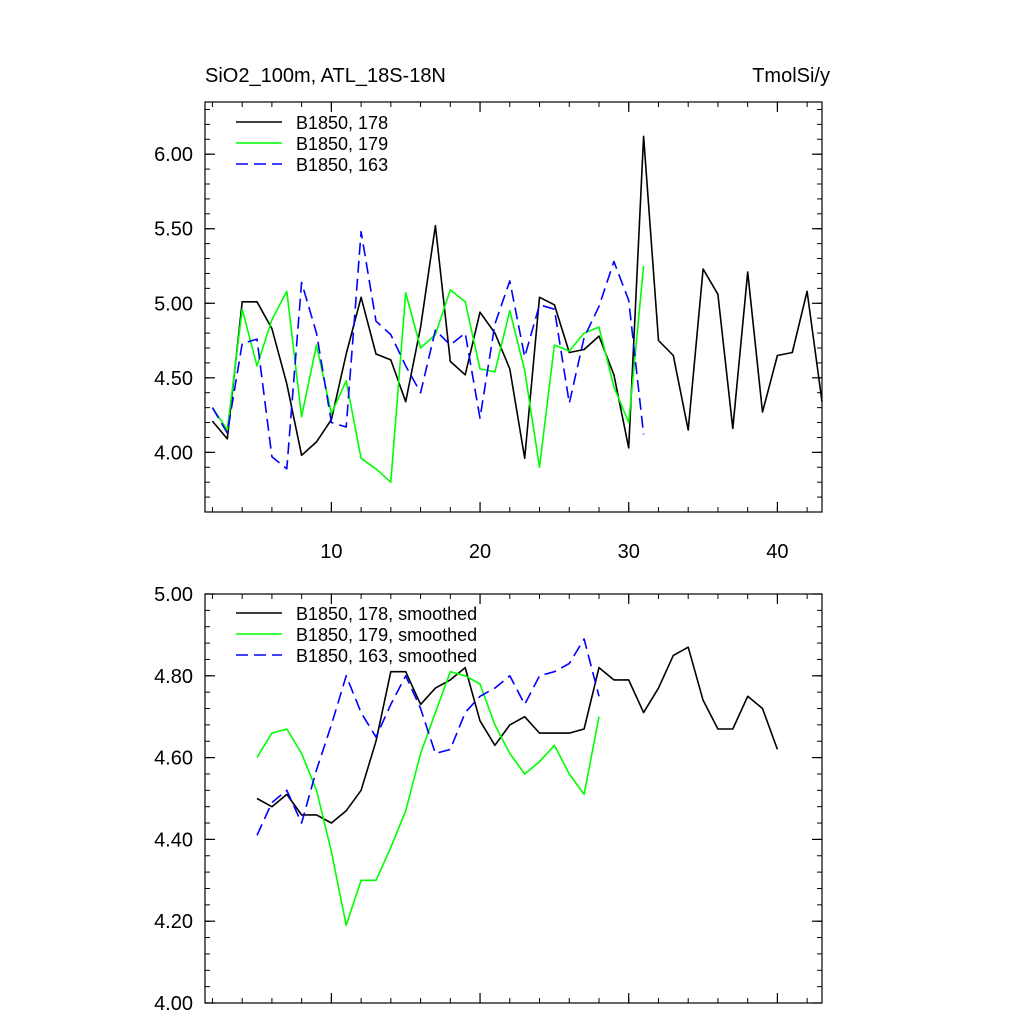  I want to click on x-tick-label: 30, so click(629, 552).